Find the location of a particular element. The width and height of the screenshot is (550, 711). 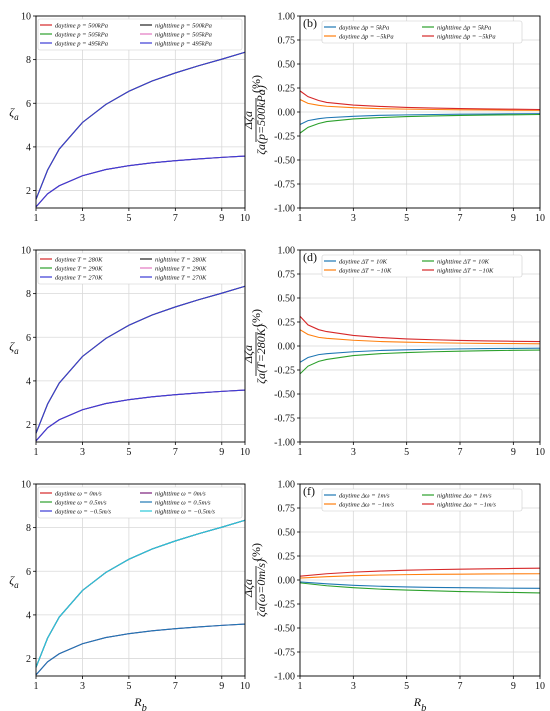

legend-label: nighttime T = 280K is located at coordinates (181, 259).